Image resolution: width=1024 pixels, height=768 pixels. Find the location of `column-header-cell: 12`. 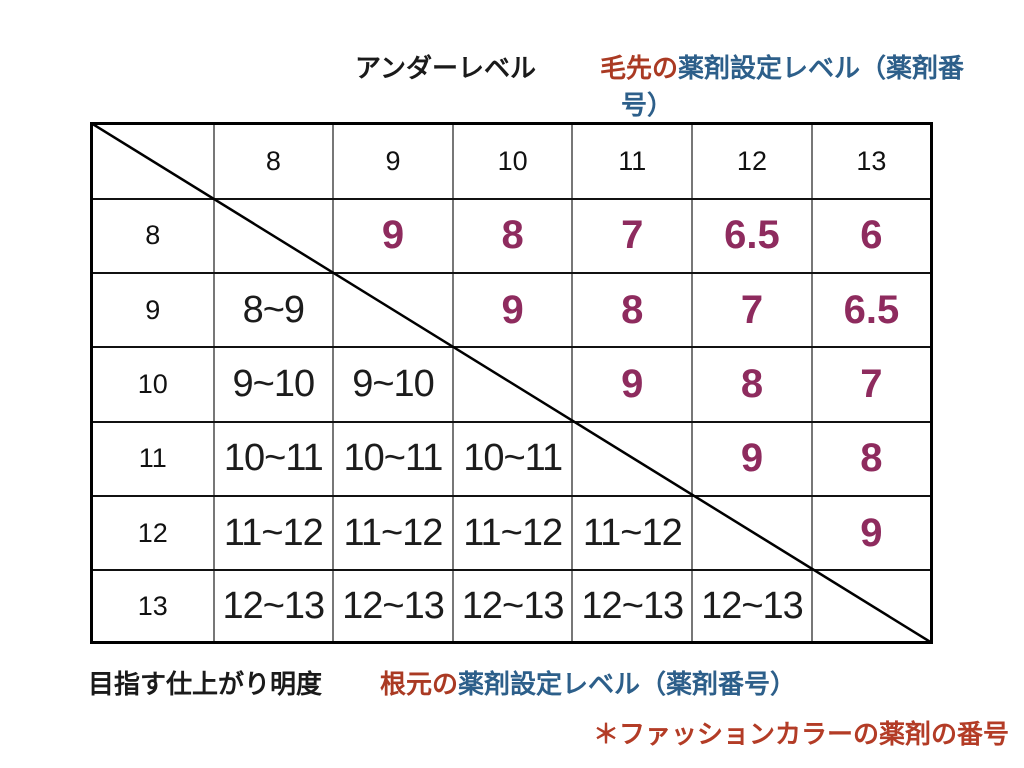

column-header-cell: 12 is located at coordinates (752, 161).